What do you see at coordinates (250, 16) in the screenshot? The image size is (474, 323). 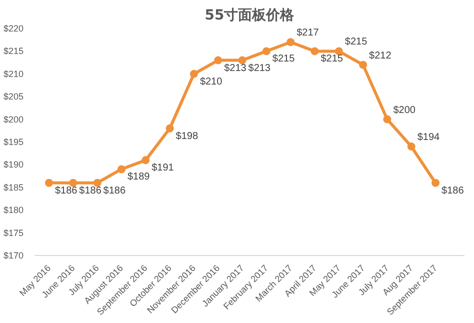 I see `chart-title: 55寸面板价格` at bounding box center [250, 16].